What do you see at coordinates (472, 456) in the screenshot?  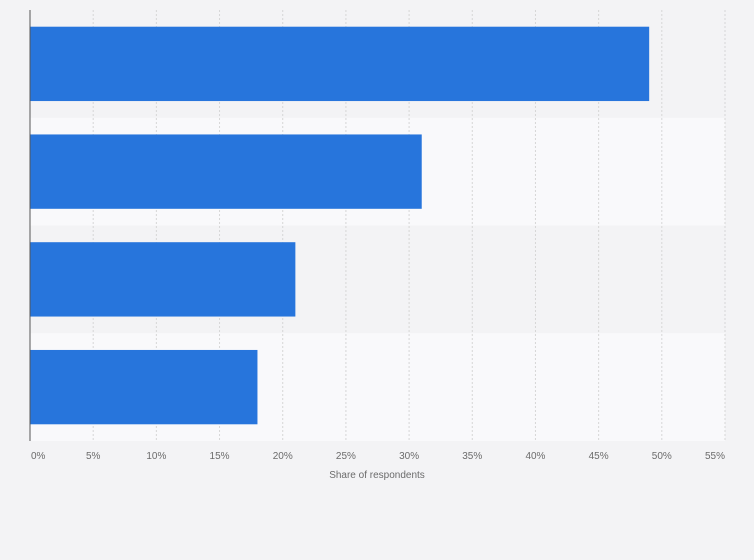 I see `x-tick-label: 35%` at bounding box center [472, 456].